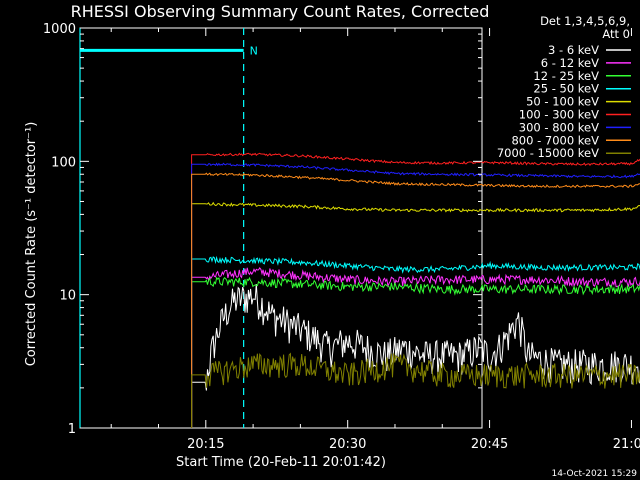  What do you see at coordinates (72, 429) in the screenshot?
I see `y-tick-label: 1` at bounding box center [72, 429].